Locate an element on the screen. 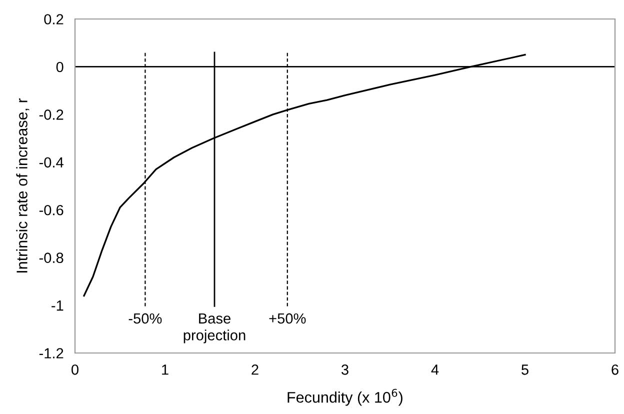  x-tick-label: 0 is located at coordinates (75, 369).